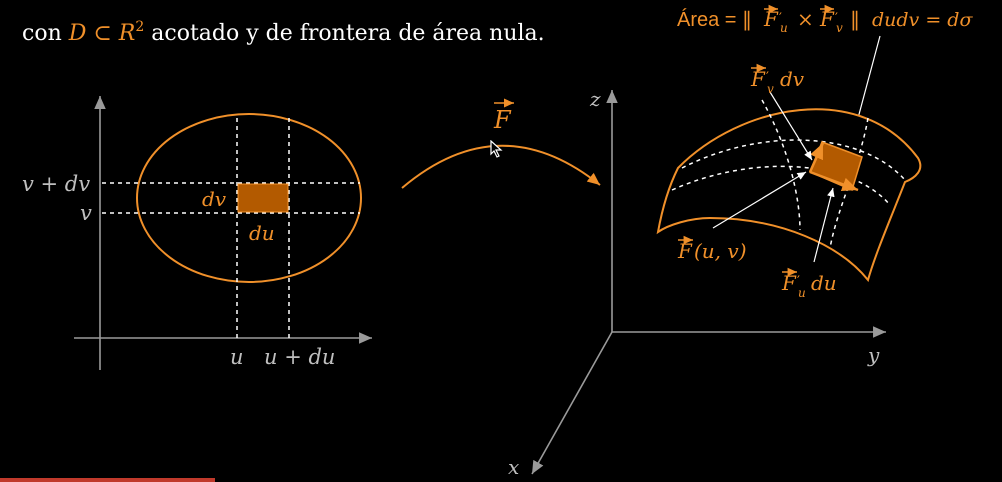 Image resolution: width=1002 pixels, height=482 pixels. I want to click on label-dv: dv, so click(214, 199).